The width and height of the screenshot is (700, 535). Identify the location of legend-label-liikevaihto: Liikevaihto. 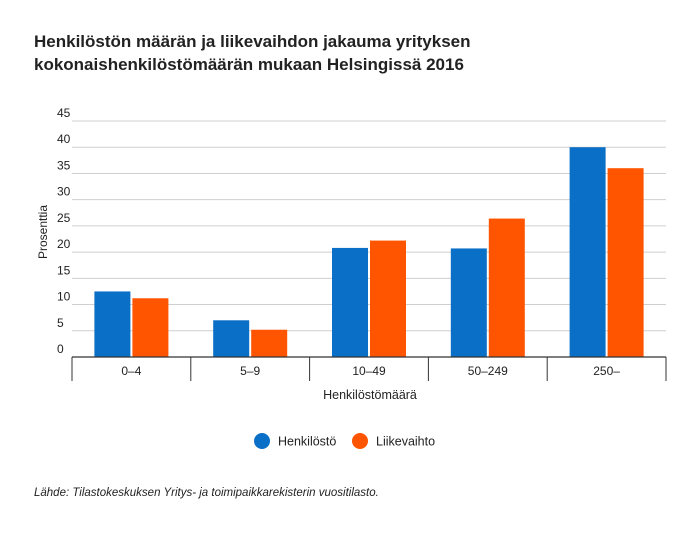
(405, 442).